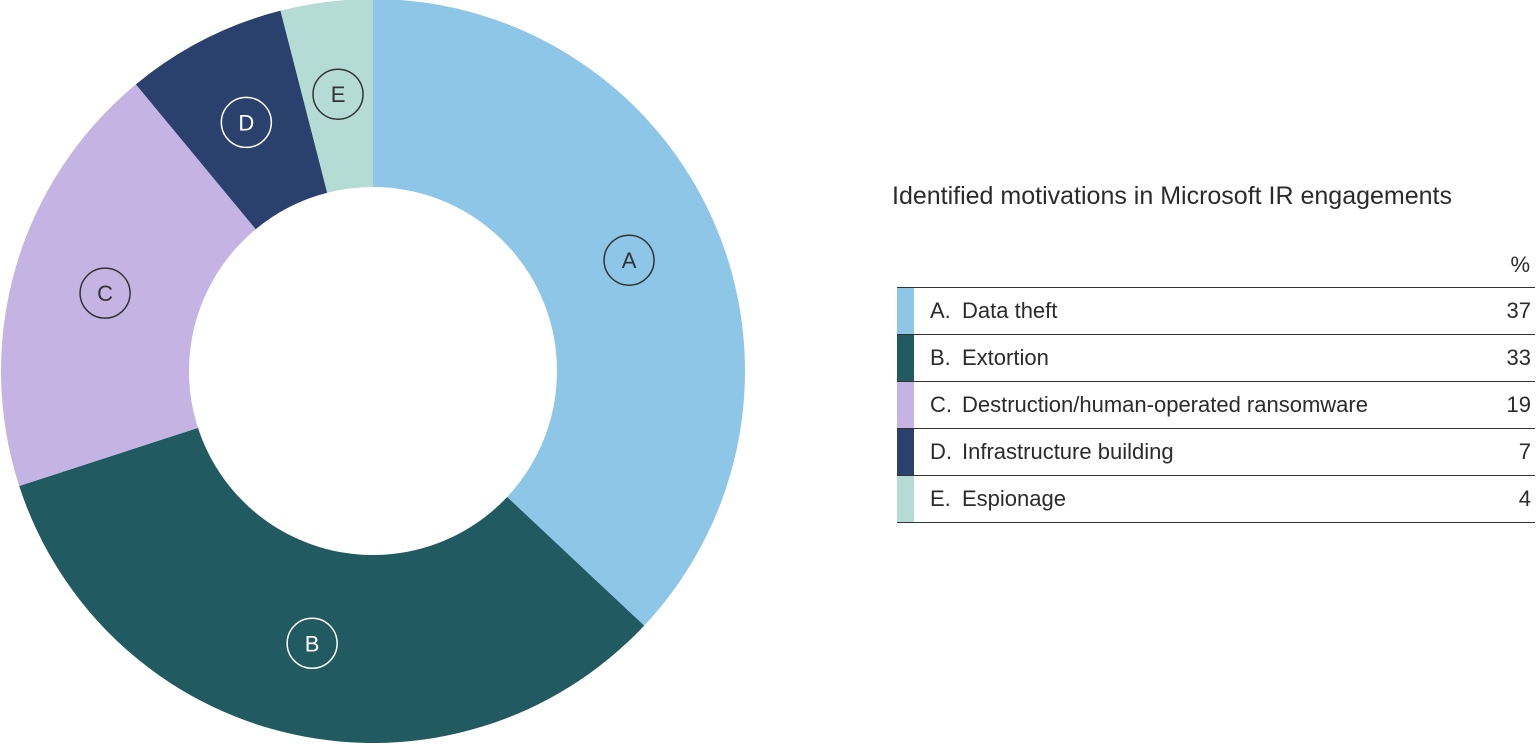 The image size is (1536, 744). I want to click on legend-value: 33, so click(1518, 357).